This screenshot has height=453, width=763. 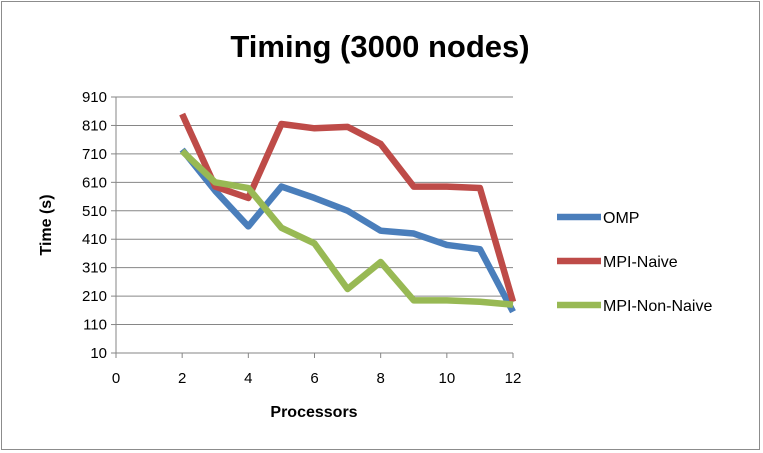 I want to click on legend-label-mpi-naive: MPI-Naive, so click(x=640, y=262).